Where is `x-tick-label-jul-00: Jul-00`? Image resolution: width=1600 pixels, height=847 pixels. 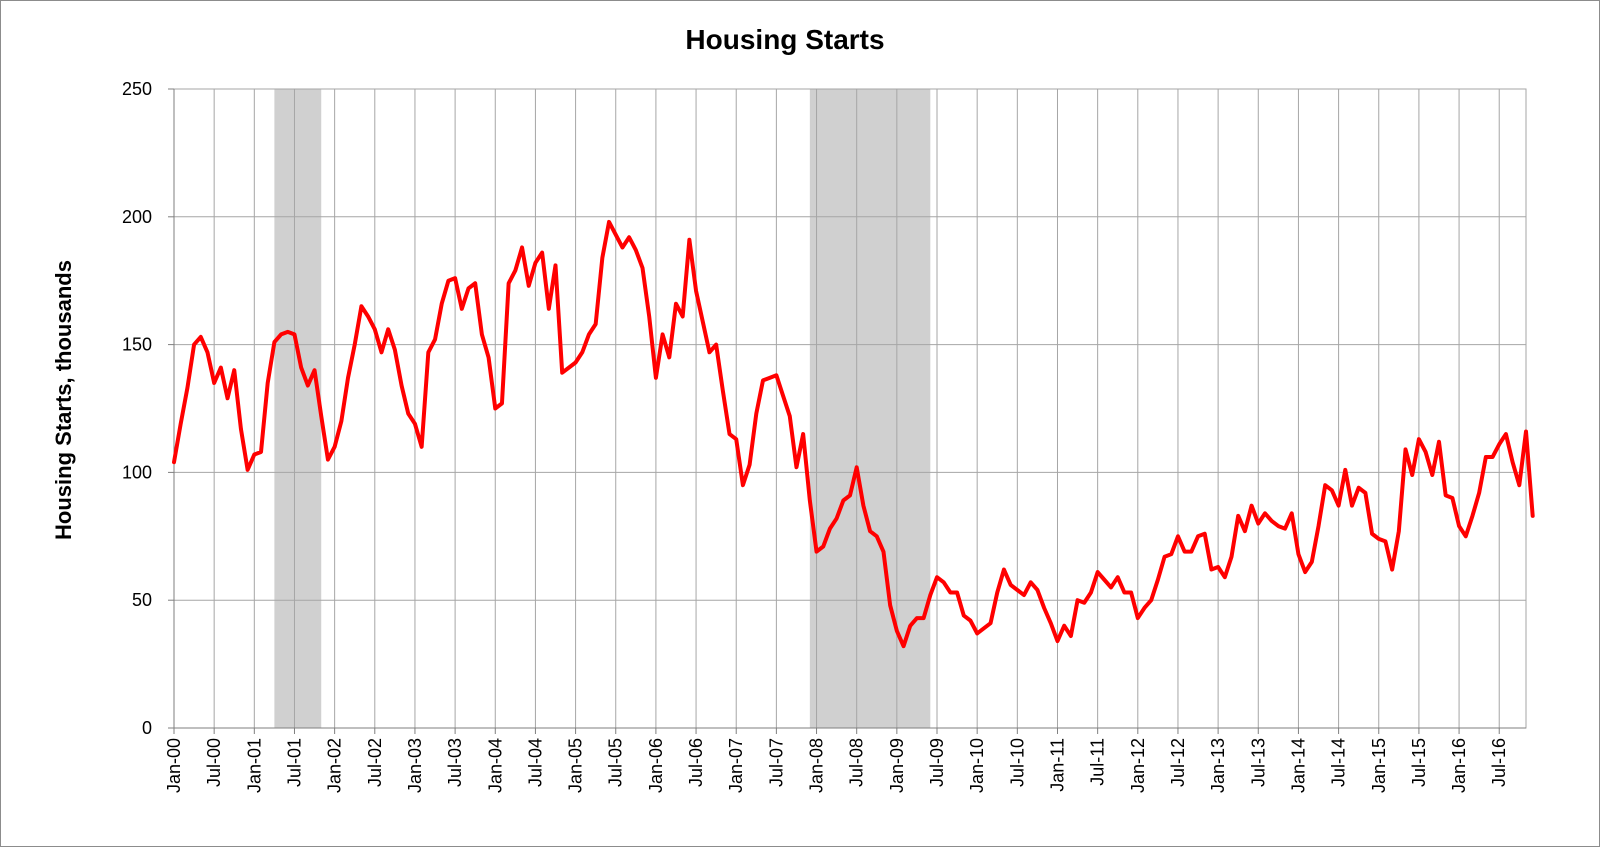 x-tick-label-jul-00: Jul-00 is located at coordinates (214, 762).